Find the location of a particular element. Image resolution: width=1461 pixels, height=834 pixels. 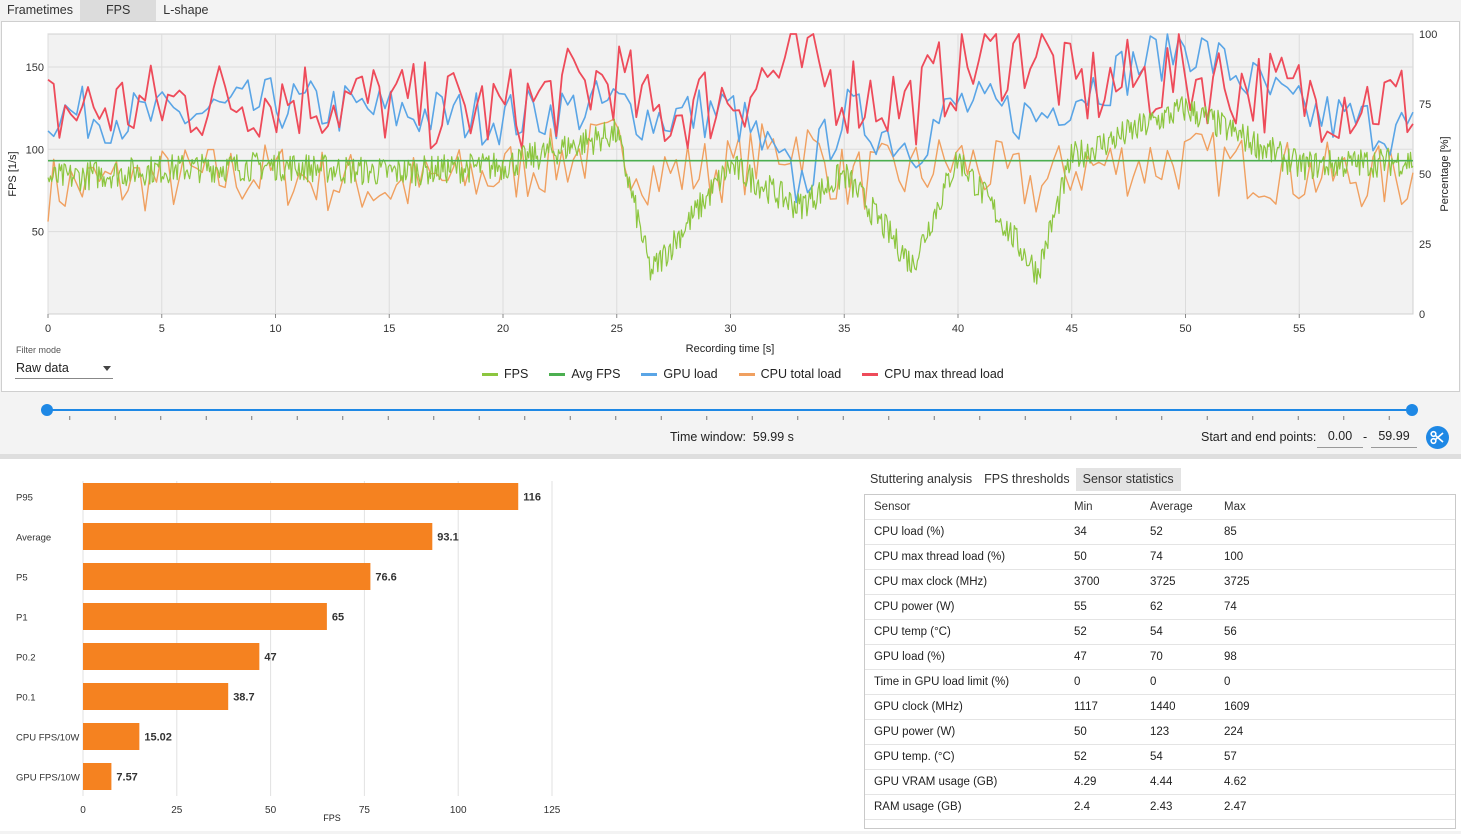

y-axis-right-title: Percentage [%] is located at coordinates (1445, 173).